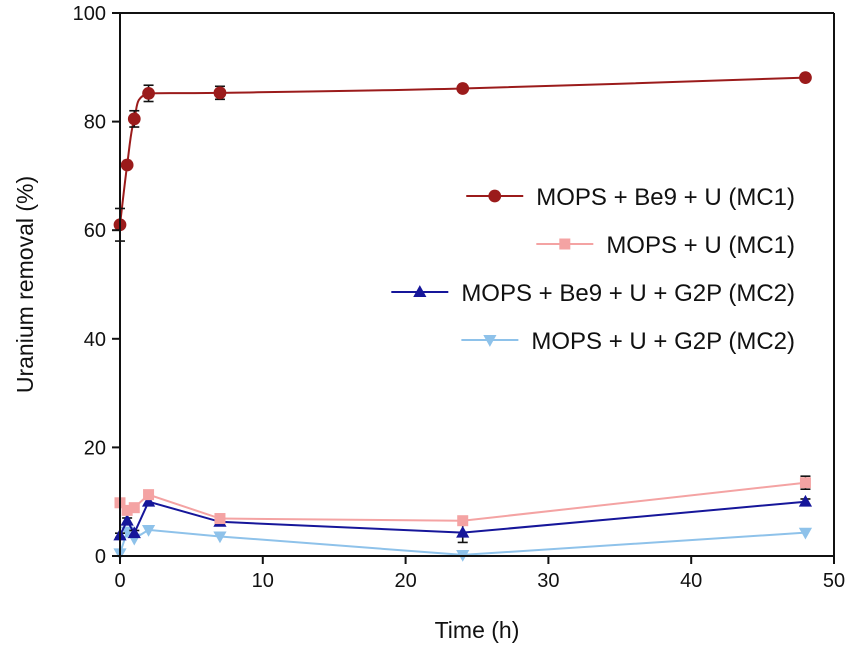 The height and width of the screenshot is (648, 851). I want to click on legend-label: MOPS + U + G2P (MC2), so click(663, 341).